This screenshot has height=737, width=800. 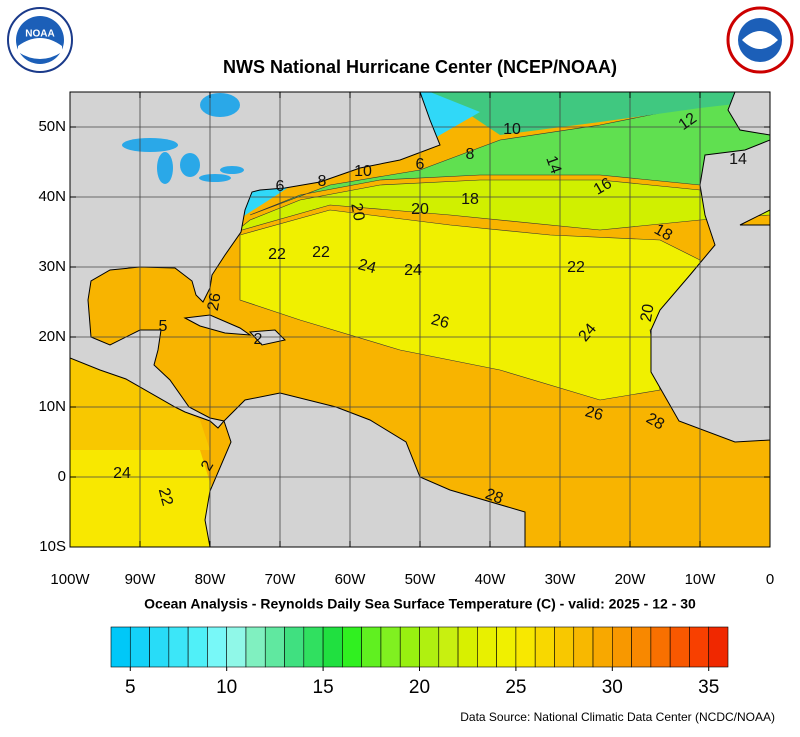 I want to click on svg-text: NOAA, so click(x=39, y=34).